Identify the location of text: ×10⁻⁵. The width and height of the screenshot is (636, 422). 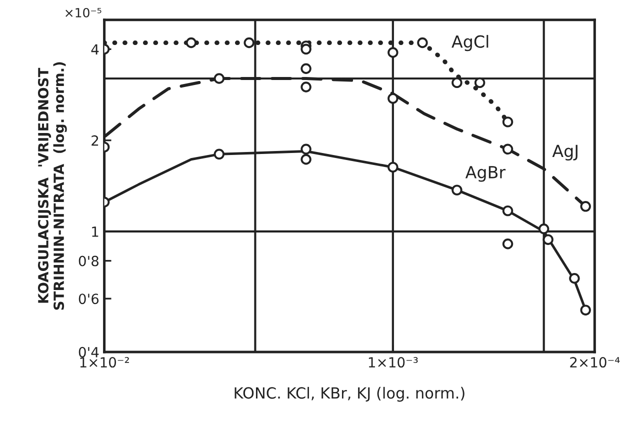
(84, 13).